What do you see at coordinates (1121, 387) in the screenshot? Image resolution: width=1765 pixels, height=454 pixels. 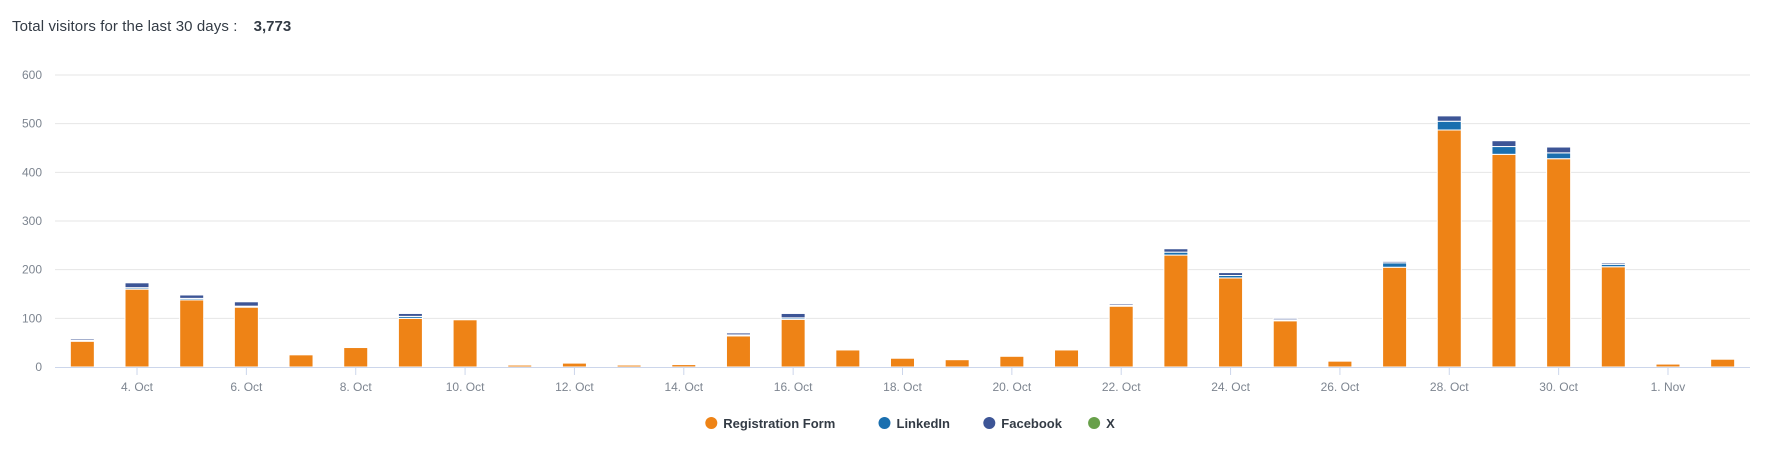 I see `x-tick-label: 22. Oct` at bounding box center [1121, 387].